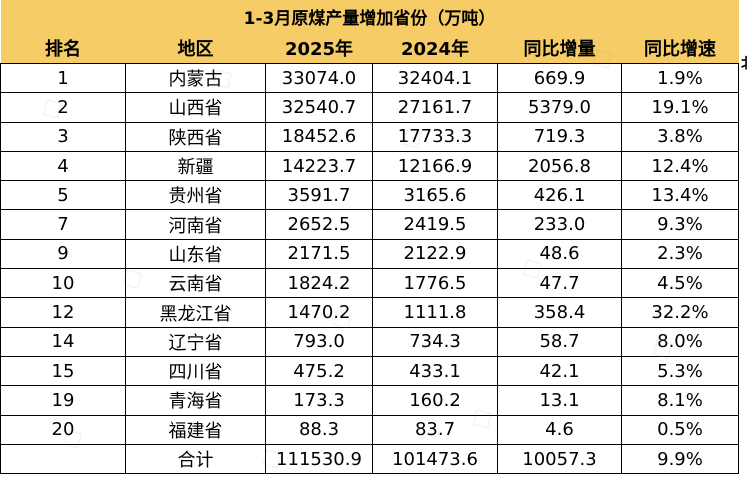 The height and width of the screenshot is (490, 747). Describe the element at coordinates (319, 371) in the screenshot. I see `cell-2025: 475.2` at that location.